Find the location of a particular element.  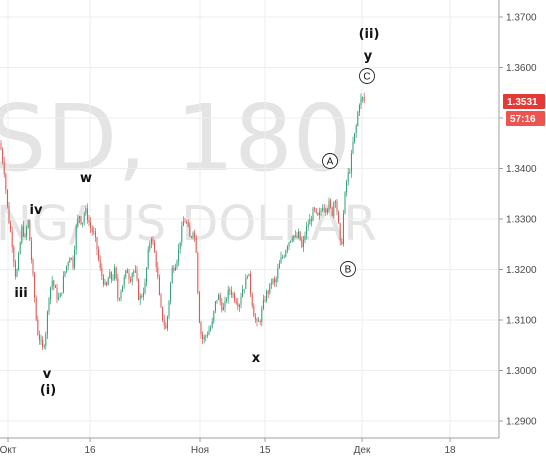

wave-label: v is located at coordinates (47, 374).